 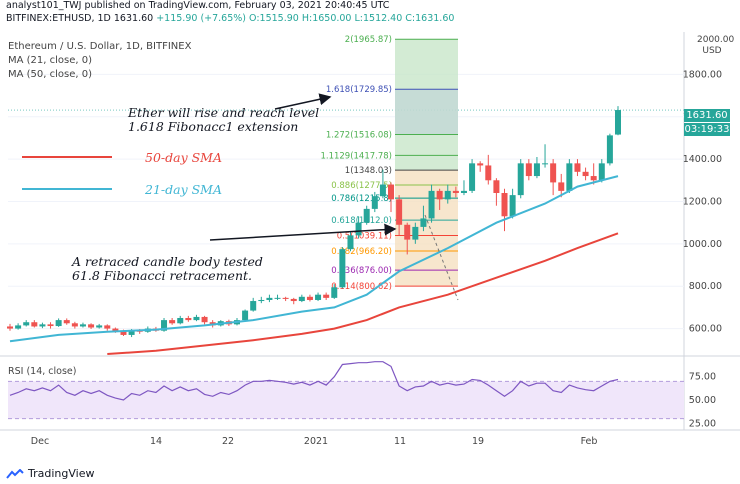 What do you see at coordinates (314, 381) in the screenshot?
I see `rsi-line` at bounding box center [314, 381].